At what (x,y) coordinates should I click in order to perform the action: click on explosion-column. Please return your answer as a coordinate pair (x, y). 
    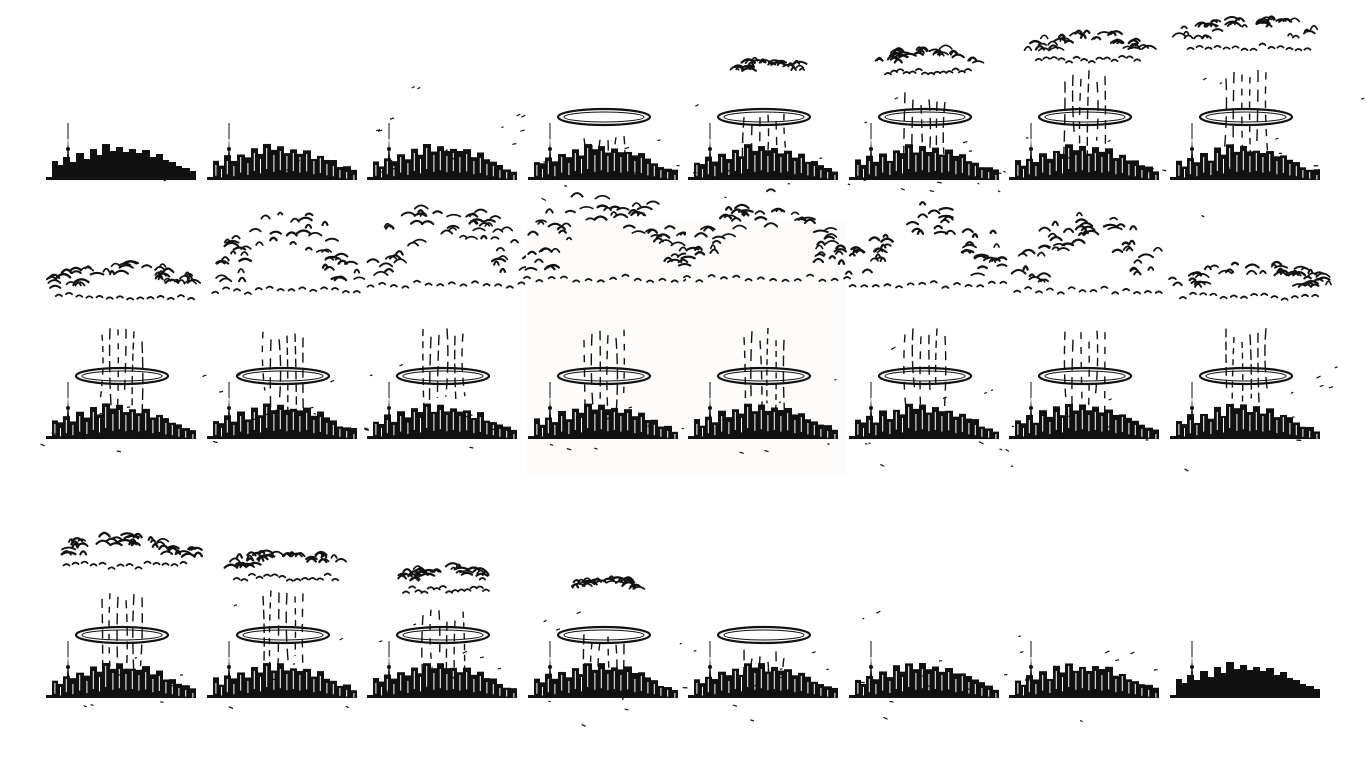
    Looking at the image, I should click on (1245, 119).